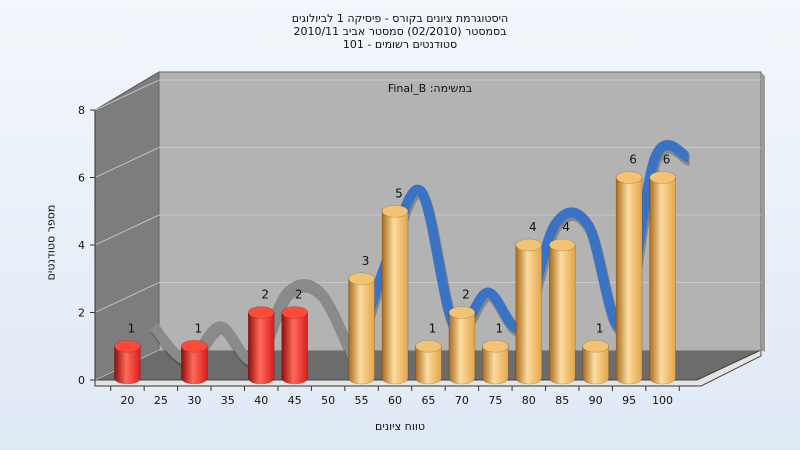 This screenshot has width=800, height=450. I want to click on x-tick-label: 90, so click(596, 400).